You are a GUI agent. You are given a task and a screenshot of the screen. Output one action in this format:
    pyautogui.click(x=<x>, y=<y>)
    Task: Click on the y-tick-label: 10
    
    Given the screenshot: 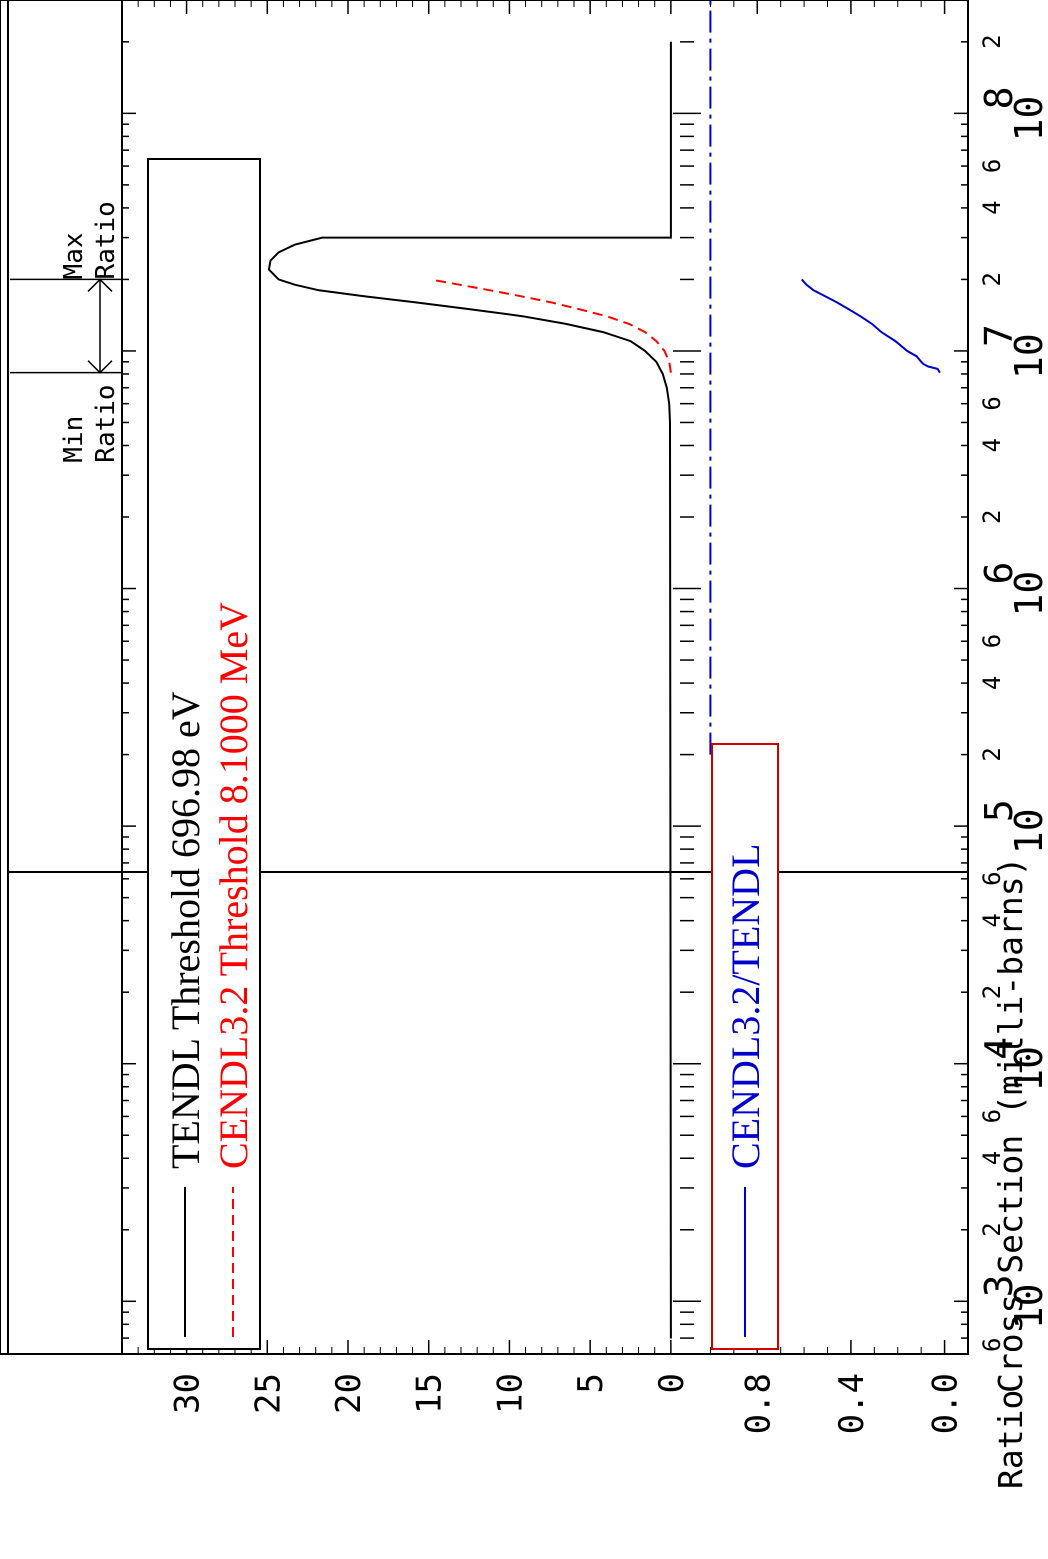 What is the action you would take?
    pyautogui.click(x=510, y=1393)
    